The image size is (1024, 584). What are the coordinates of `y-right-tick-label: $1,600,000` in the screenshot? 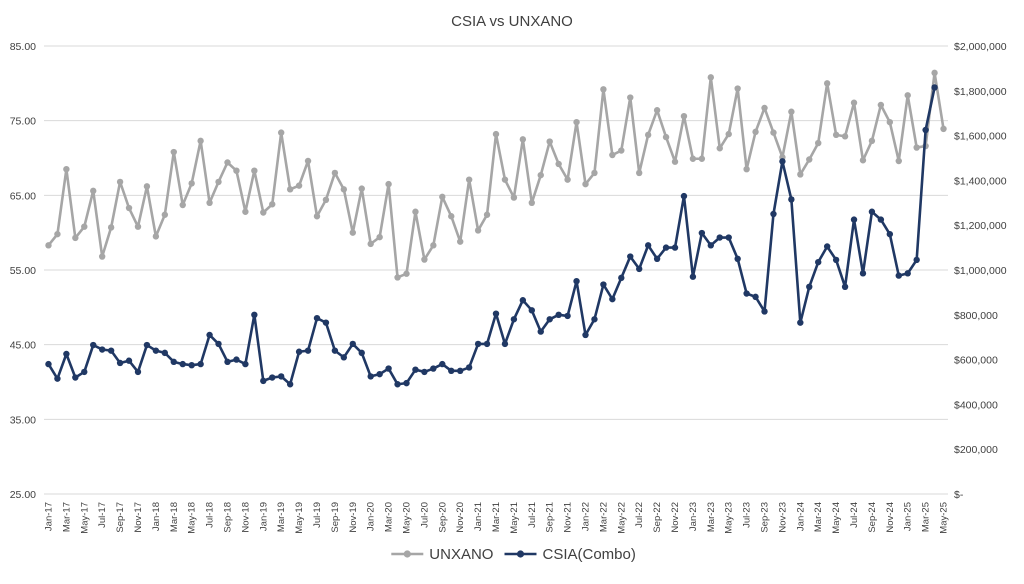 It's located at (980, 137).